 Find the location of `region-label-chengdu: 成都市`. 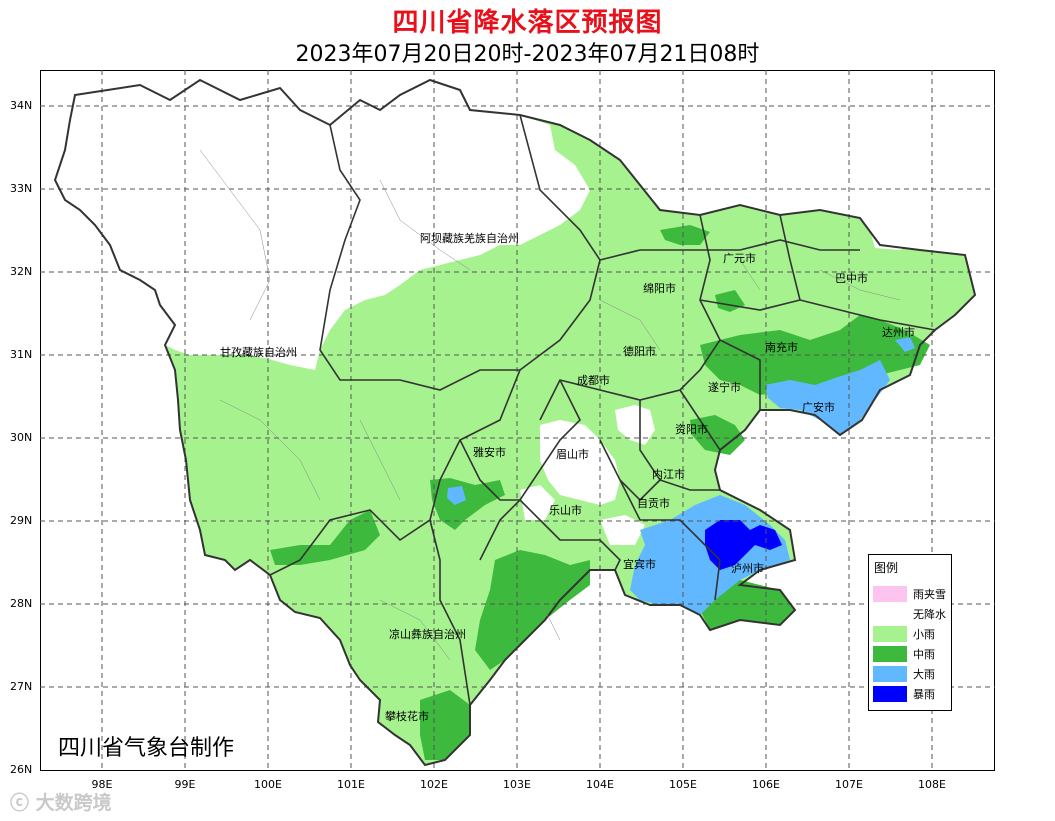

region-label-chengdu: 成都市 is located at coordinates (593, 380).